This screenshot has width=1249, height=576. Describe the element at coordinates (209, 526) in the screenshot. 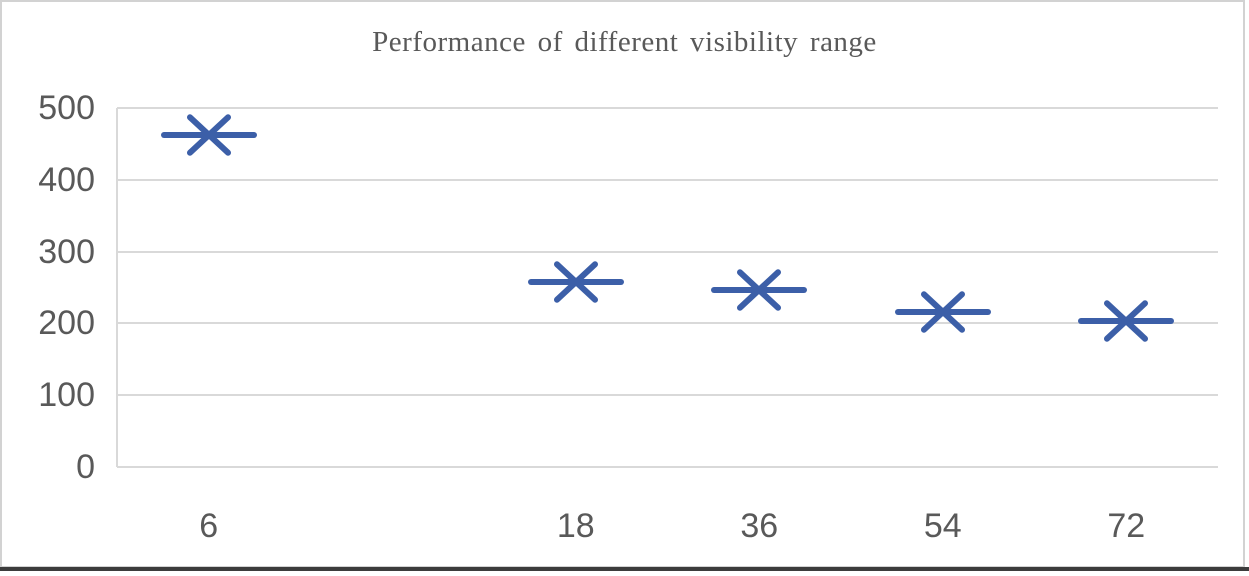

I see `x-tick-label: 6` at that location.